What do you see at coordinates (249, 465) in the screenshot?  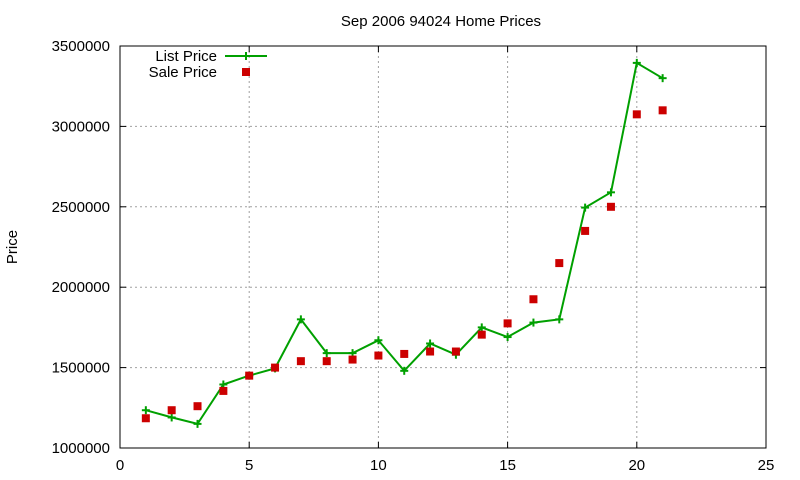 I see `x-tick-label: 5` at bounding box center [249, 465].